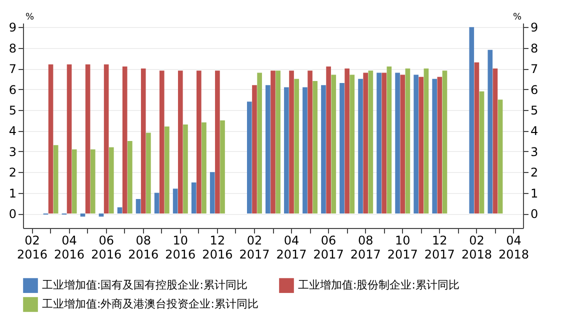 The height and width of the screenshot is (335, 576). I want to click on y-tick-label: 6, so click(12, 89).